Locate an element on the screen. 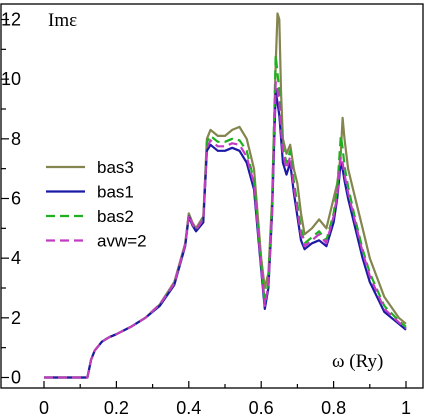 The height and width of the screenshot is (418, 425). y-tick-label: 4 is located at coordinates (16, 258).